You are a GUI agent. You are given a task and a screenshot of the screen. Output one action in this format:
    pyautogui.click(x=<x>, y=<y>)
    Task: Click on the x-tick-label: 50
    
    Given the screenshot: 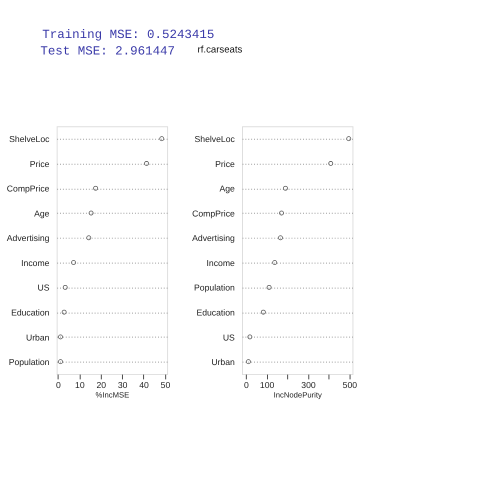 What is the action you would take?
    pyautogui.click(x=165, y=385)
    